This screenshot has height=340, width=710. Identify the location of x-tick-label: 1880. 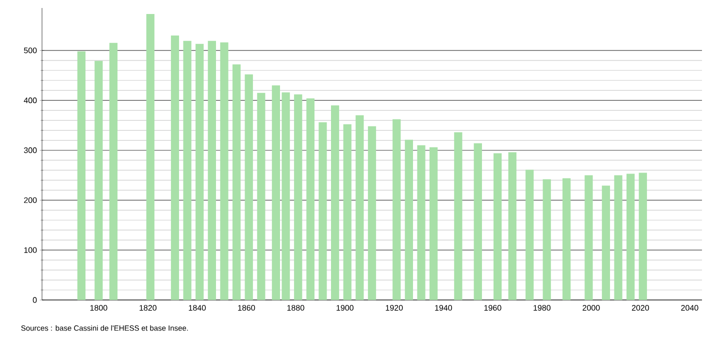
(295, 307).